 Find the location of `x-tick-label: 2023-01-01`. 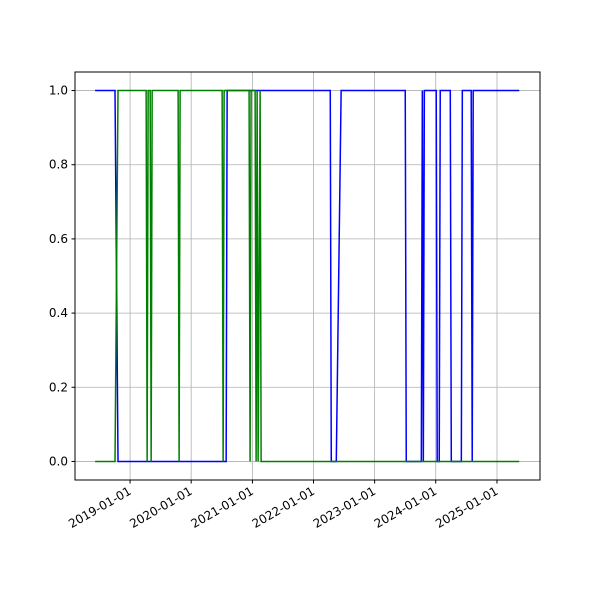

x-tick-label: 2023-01-01 is located at coordinates (344, 507).